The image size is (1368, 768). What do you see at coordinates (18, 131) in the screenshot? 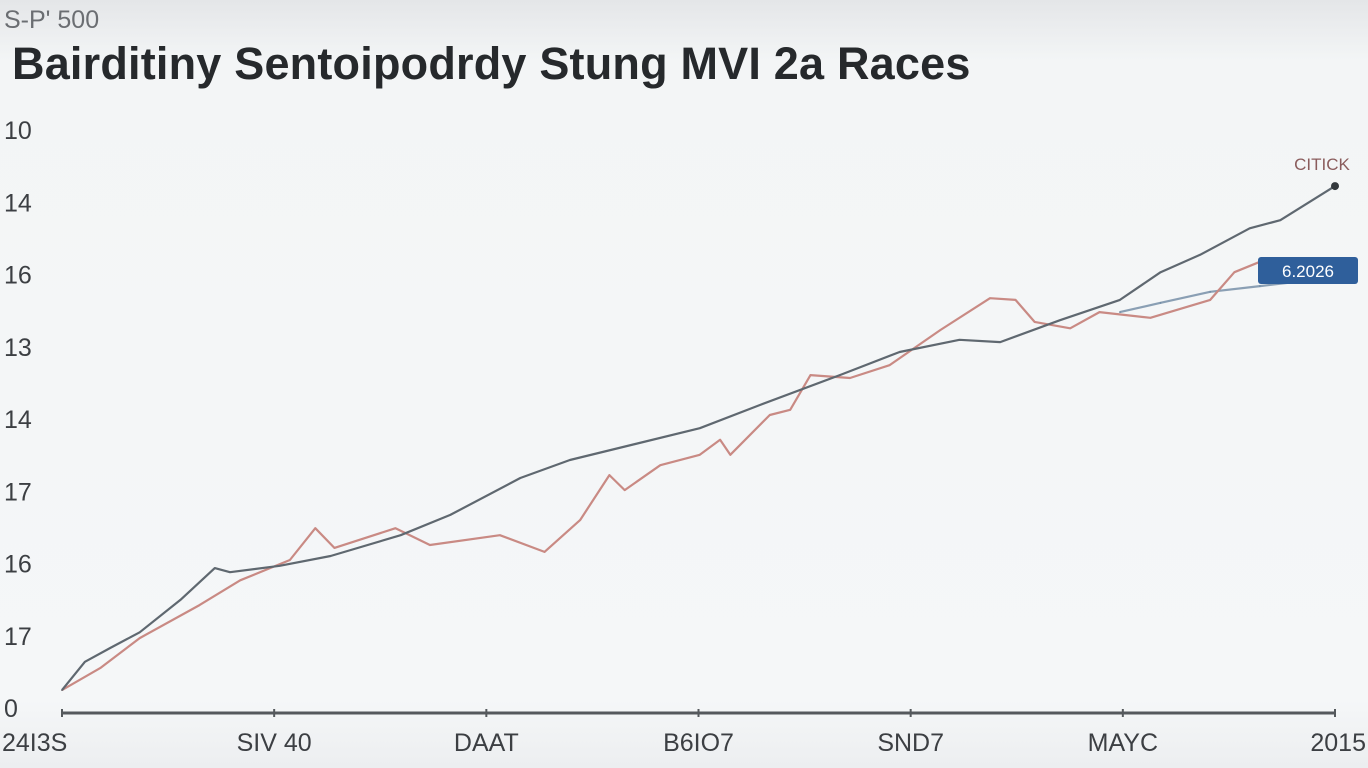
I see `y-tick-label: 10` at bounding box center [18, 131].